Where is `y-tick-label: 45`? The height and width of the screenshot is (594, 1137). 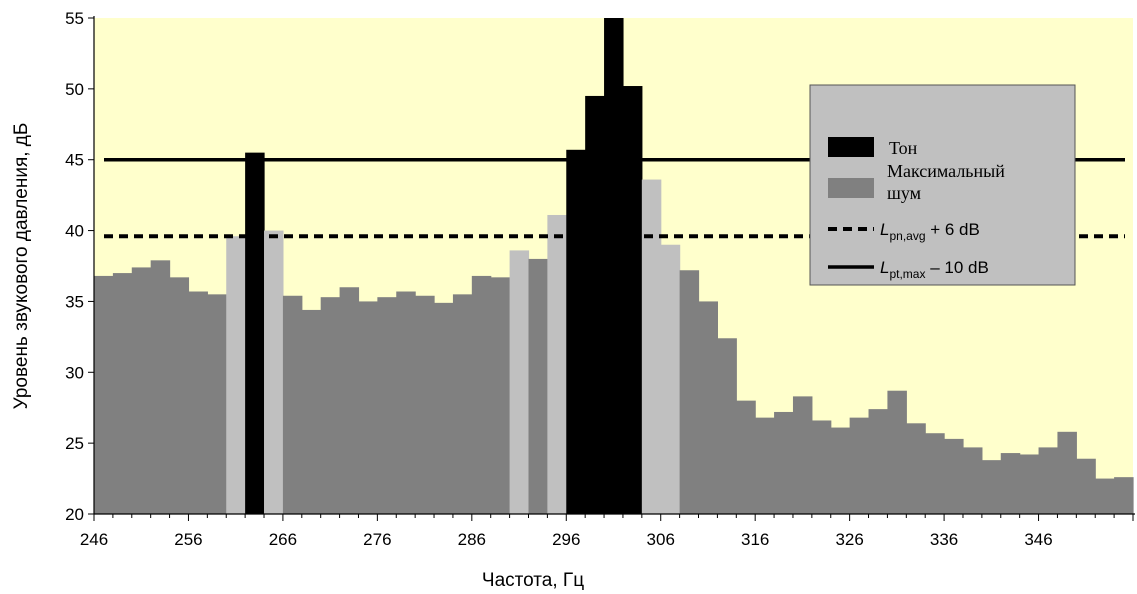
y-tick-label: 45 is located at coordinates (74, 160).